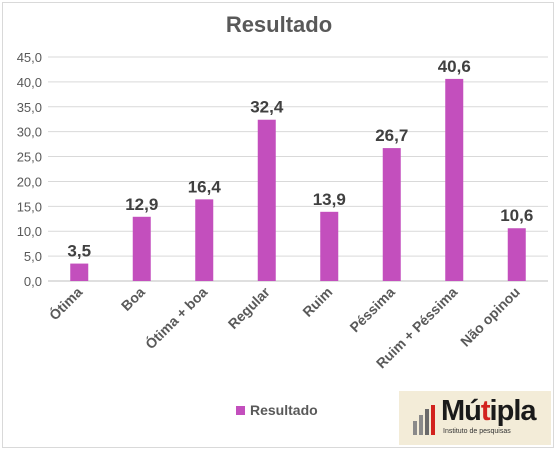 Image resolution: width=558 pixels, height=452 pixels. Describe the element at coordinates (424, 420) in the screenshot. I see `logo-bars-icon` at that location.